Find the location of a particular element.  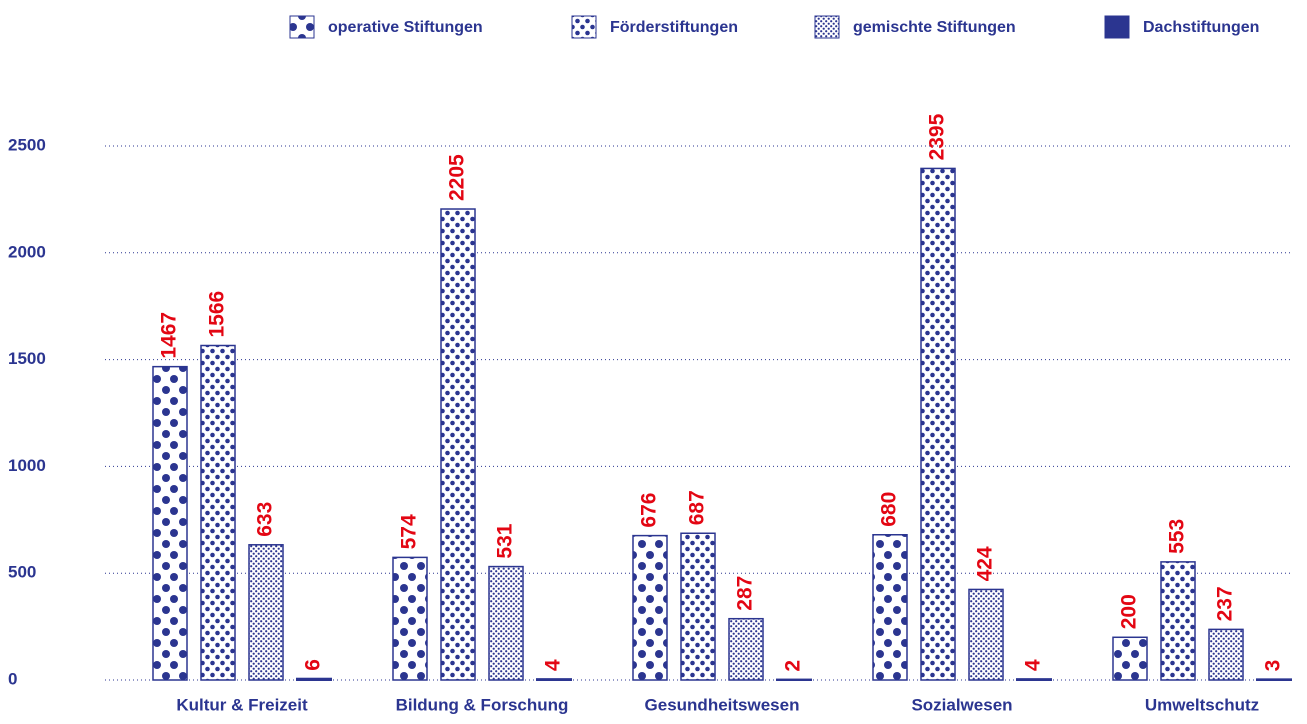

value-label: 424 is located at coordinates (985, 563).